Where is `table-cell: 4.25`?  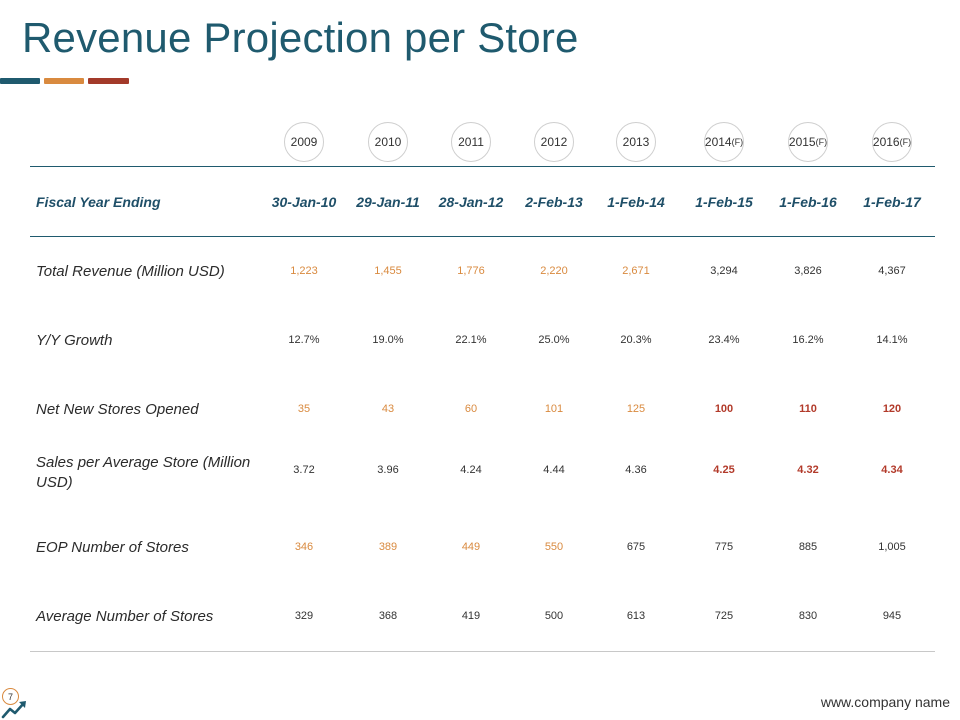 table-cell: 4.25 is located at coordinates (724, 470).